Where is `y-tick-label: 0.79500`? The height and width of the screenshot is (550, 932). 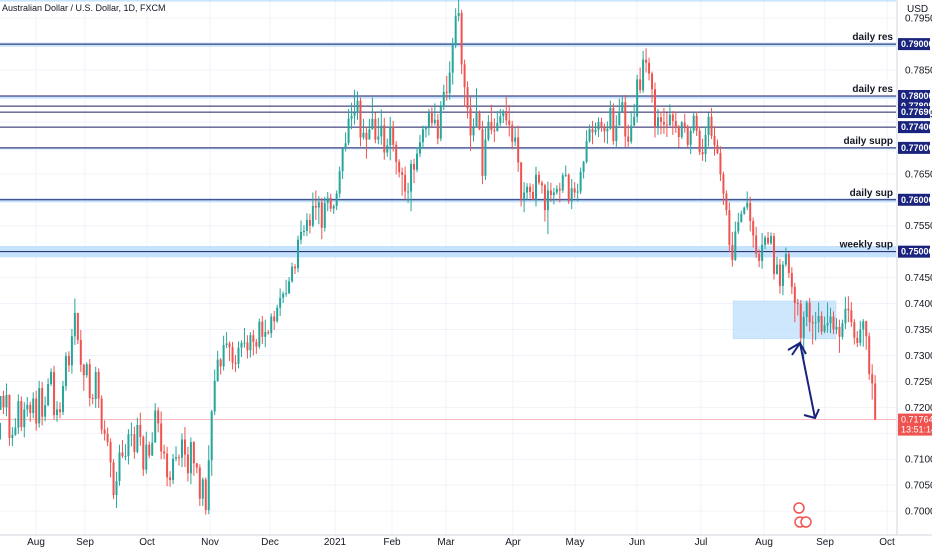 y-tick-label: 0.79500 is located at coordinates (918, 19).